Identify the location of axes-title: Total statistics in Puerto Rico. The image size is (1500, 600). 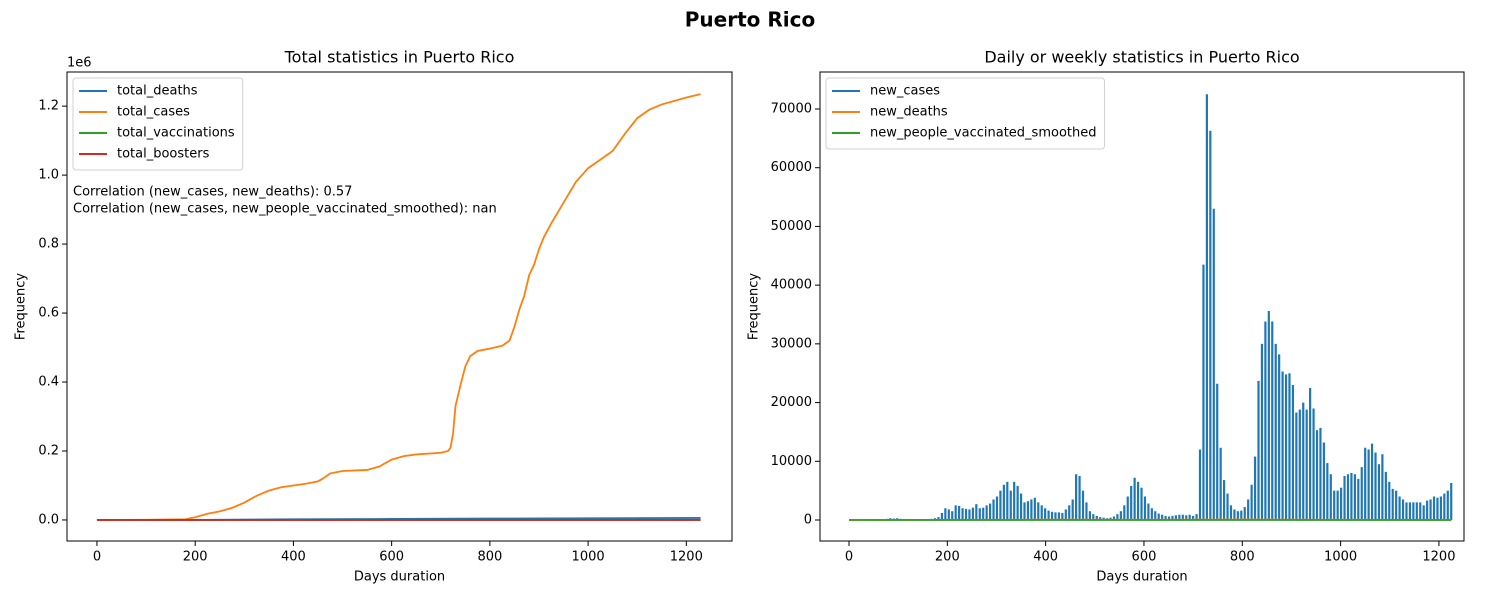
(399, 57).